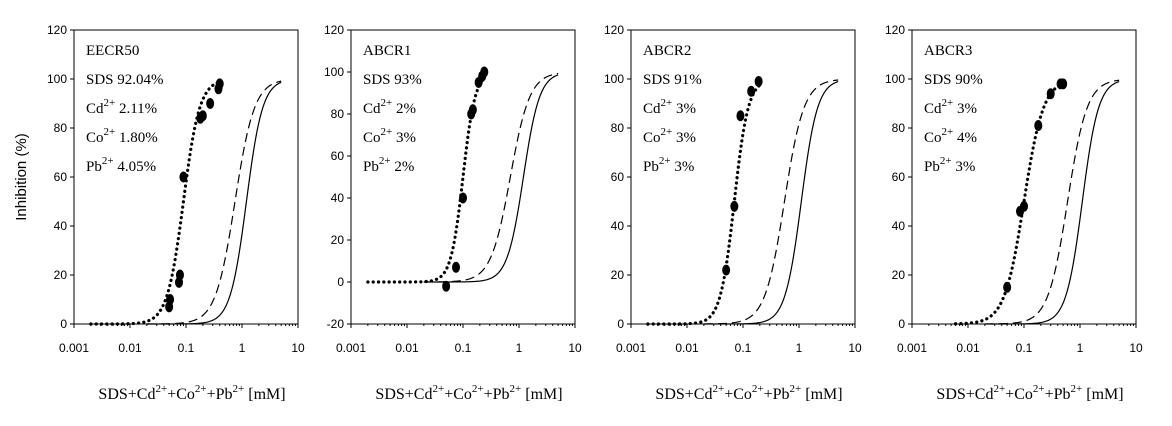 Image resolution: width=1172 pixels, height=426 pixels. What do you see at coordinates (672, 80) in the screenshot?
I see `legend-annotation-line: SDS 91%` at bounding box center [672, 80].